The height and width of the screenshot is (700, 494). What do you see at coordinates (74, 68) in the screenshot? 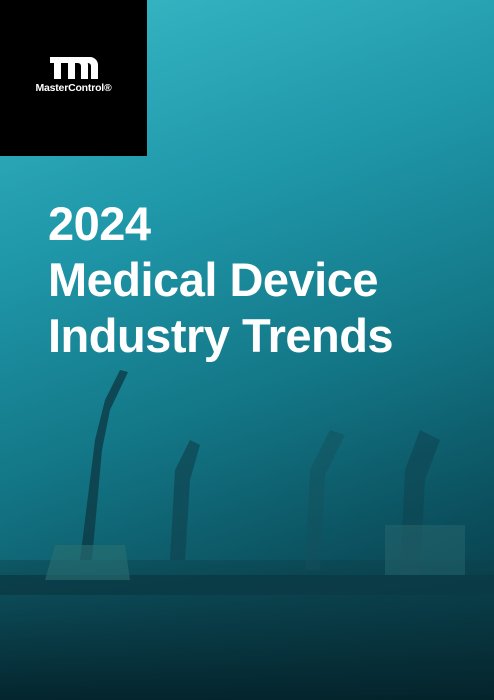
I see `logo-icon` at bounding box center [74, 68].